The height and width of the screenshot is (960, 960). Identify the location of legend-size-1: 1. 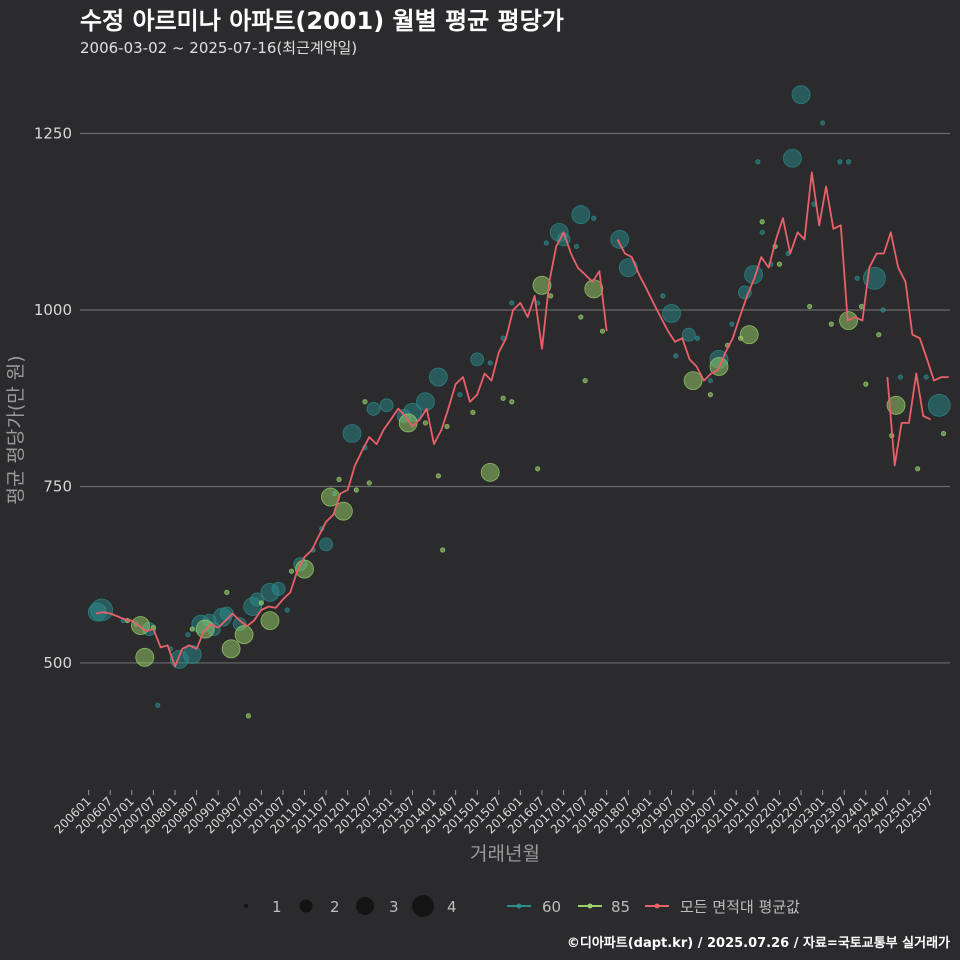
(262, 907).